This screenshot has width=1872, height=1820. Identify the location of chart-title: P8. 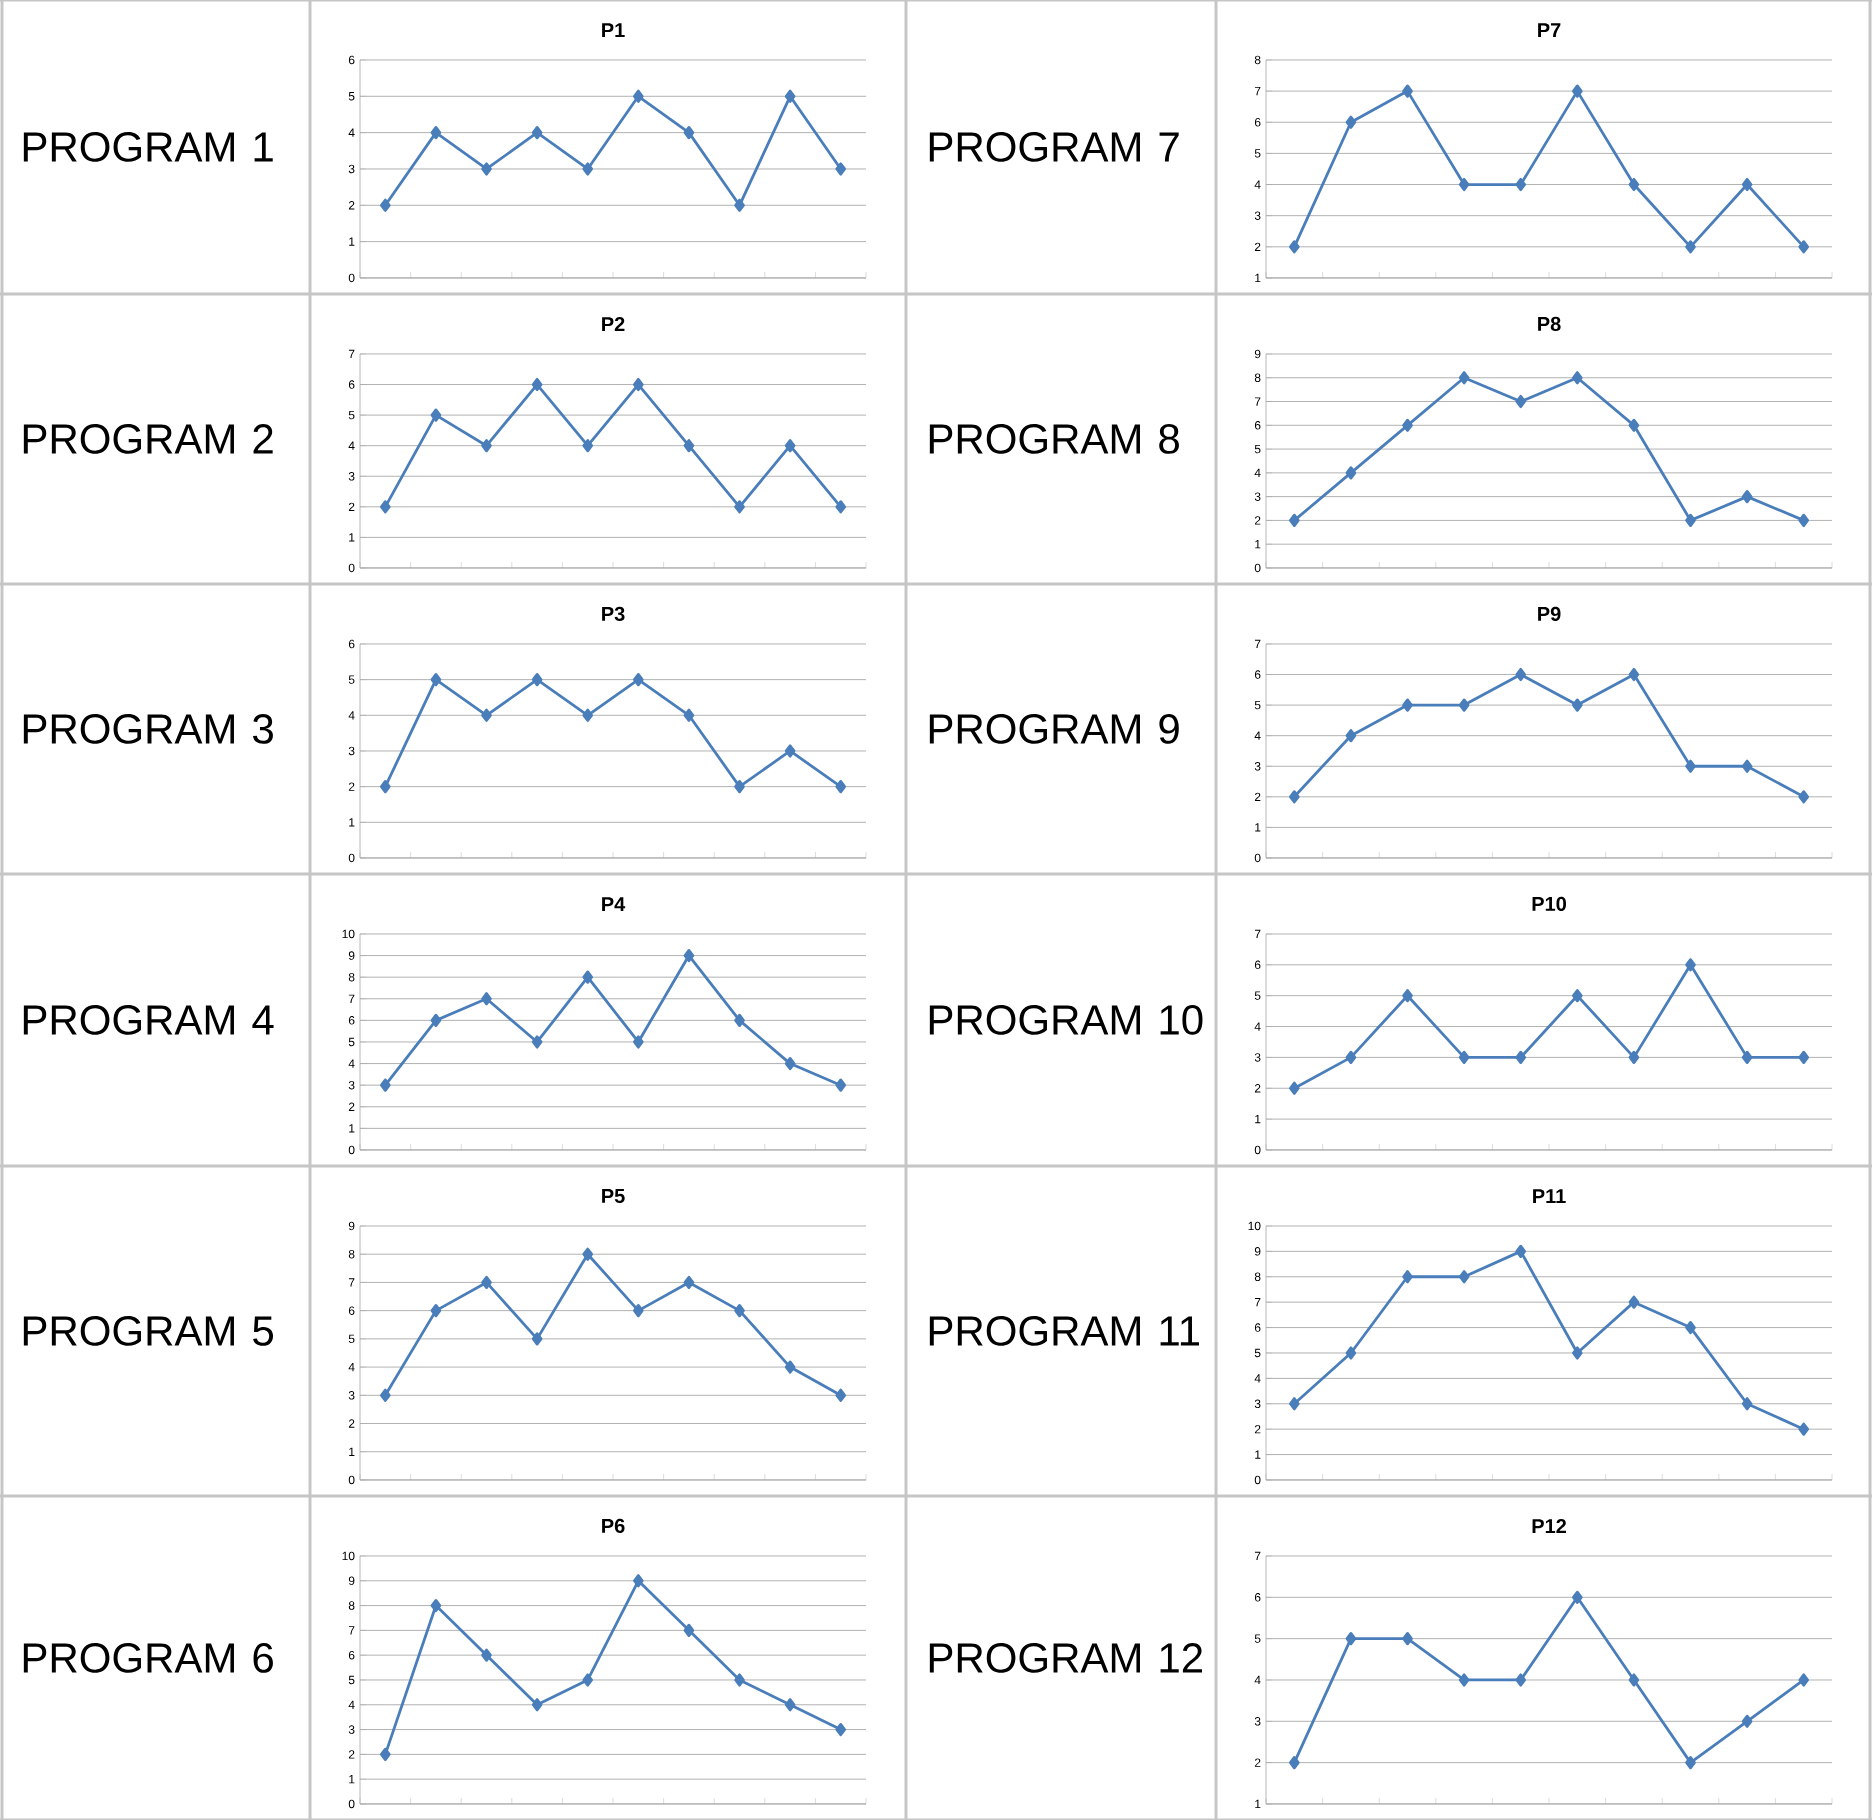
(1549, 323).